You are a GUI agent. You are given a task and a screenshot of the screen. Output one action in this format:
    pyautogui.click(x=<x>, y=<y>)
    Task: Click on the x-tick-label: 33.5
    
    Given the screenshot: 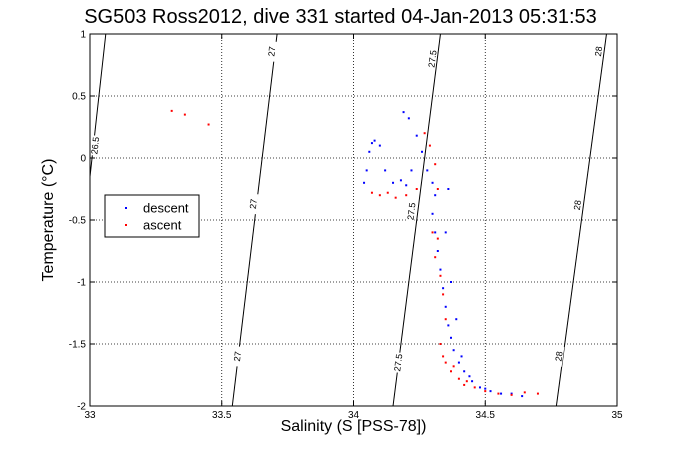 What is the action you would take?
    pyautogui.click(x=222, y=415)
    